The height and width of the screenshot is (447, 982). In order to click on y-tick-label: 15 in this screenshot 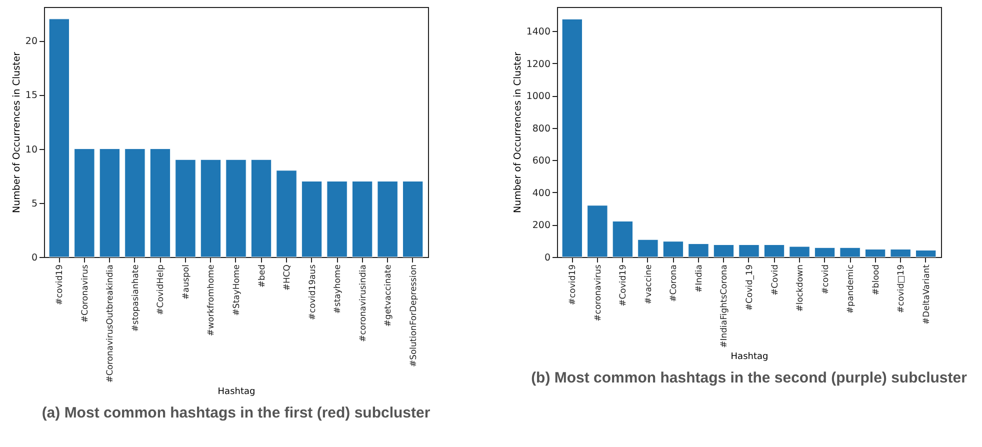, I will do `click(31, 96)`.